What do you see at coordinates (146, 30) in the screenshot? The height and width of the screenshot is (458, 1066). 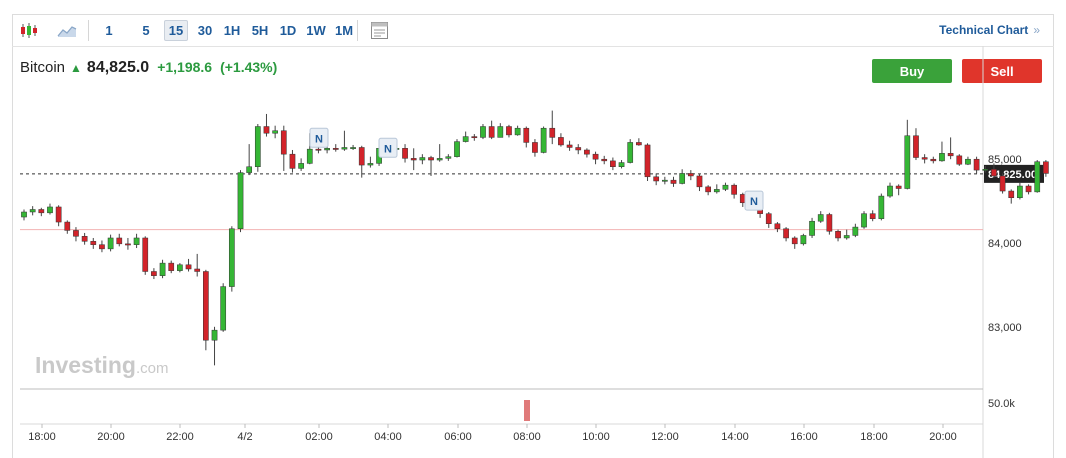 I see `timeframe-button-5: 5` at bounding box center [146, 30].